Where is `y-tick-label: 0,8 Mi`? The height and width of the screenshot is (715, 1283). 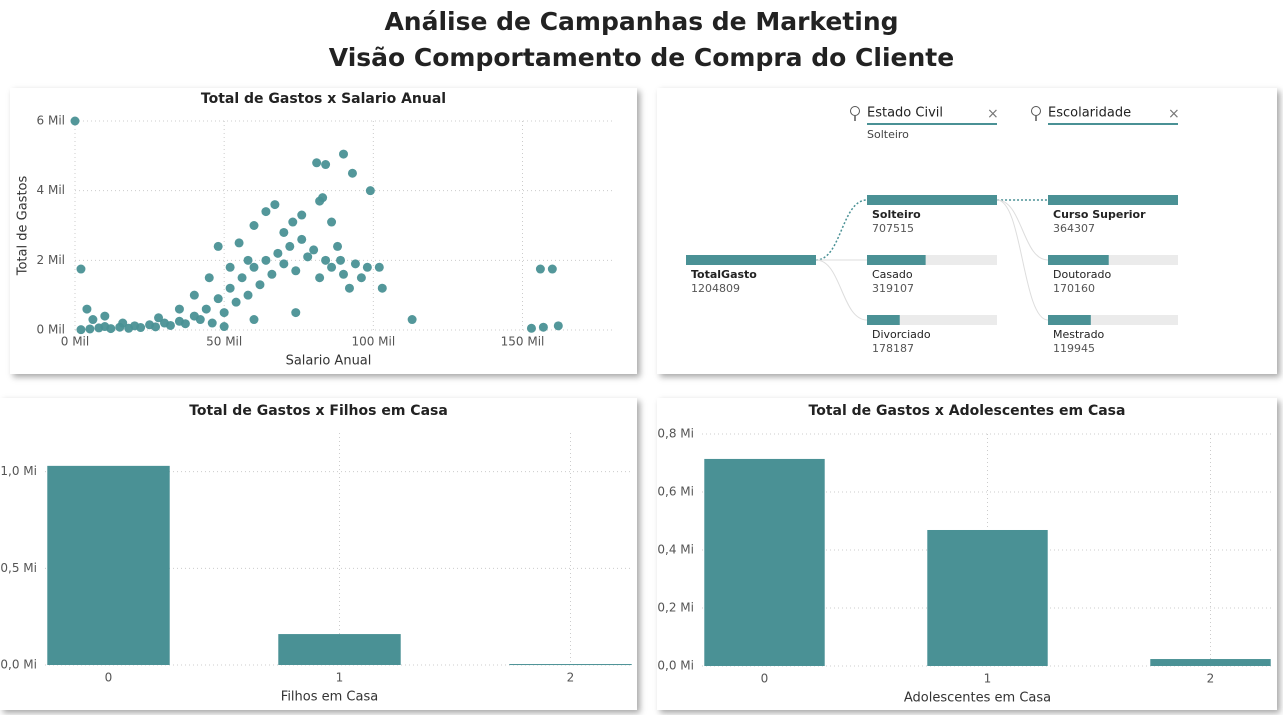 y-tick-label: 0,8 Mi is located at coordinates (675, 434).